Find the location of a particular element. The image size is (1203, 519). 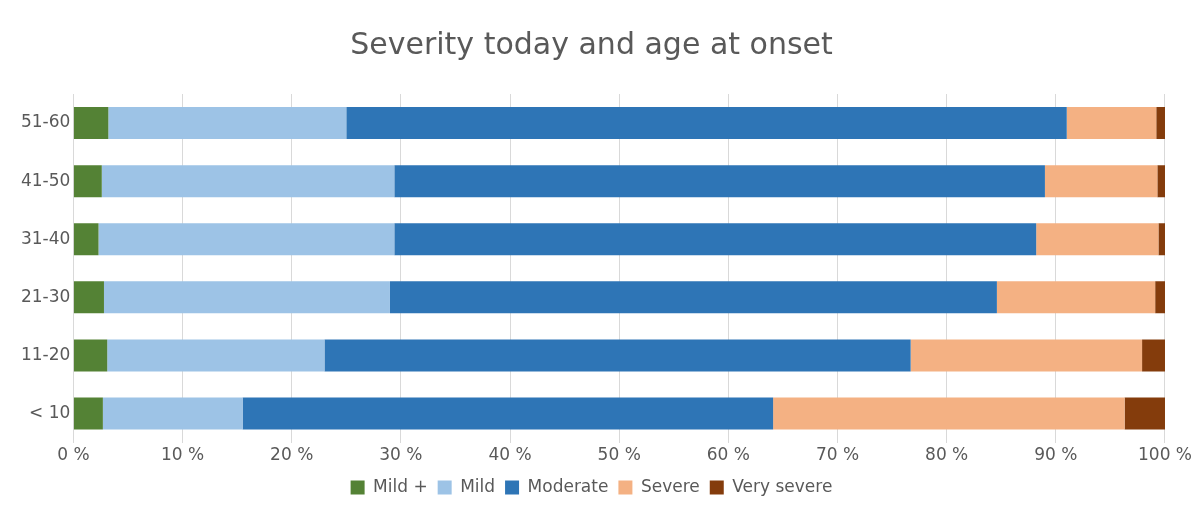

x-tick-label: 10 % is located at coordinates (182, 454).